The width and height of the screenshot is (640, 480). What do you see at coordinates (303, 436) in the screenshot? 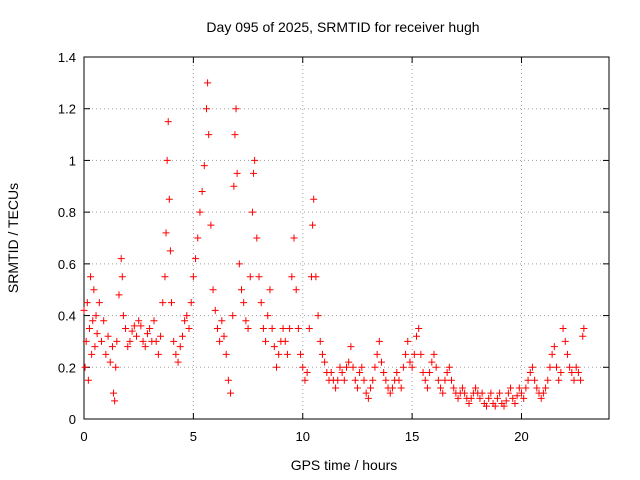
I see `x-tick-label: 10` at bounding box center [303, 436].